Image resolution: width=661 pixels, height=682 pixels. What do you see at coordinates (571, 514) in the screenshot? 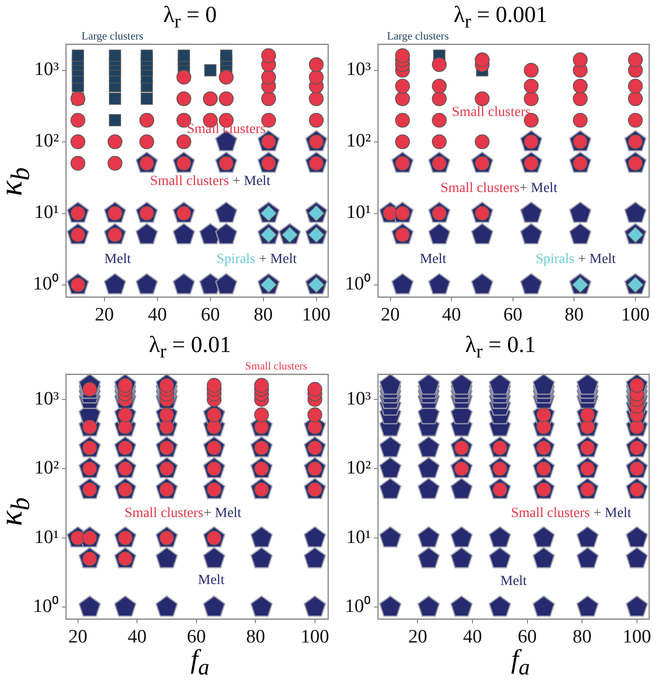
I see `annotation: Small clusters + Melt` at bounding box center [571, 514].